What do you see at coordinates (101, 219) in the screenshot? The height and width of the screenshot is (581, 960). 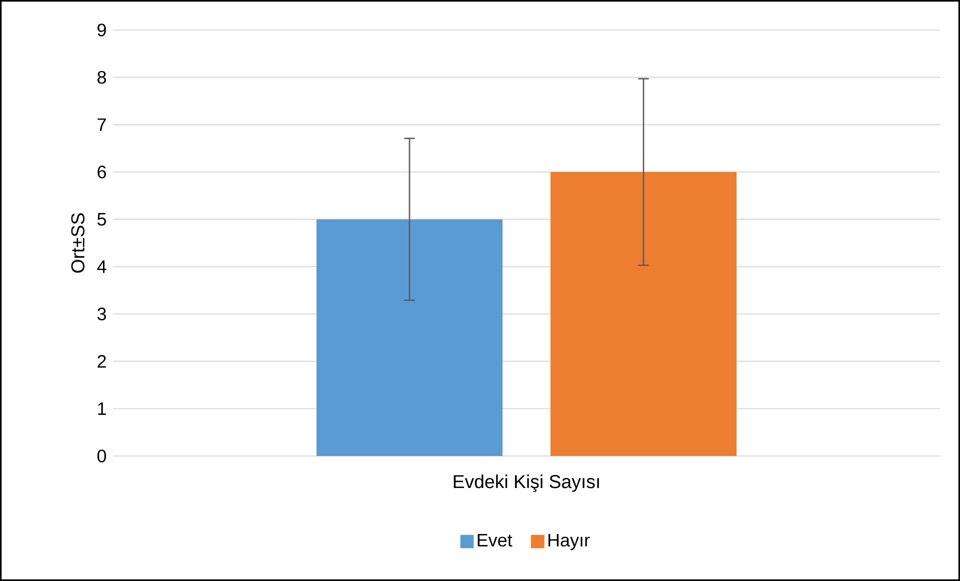 I see `y-tick-label: 5` at bounding box center [101, 219].